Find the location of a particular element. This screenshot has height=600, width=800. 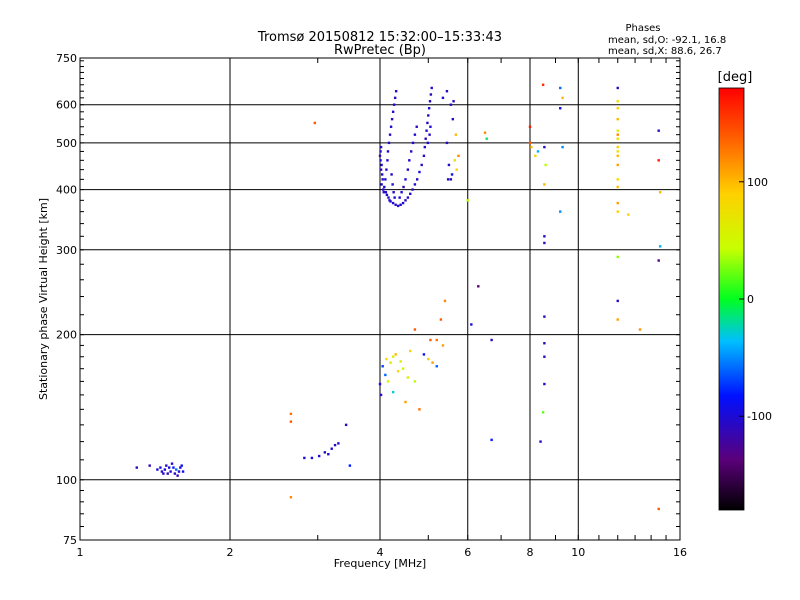

x-tick-label: 4 is located at coordinates (380, 552).